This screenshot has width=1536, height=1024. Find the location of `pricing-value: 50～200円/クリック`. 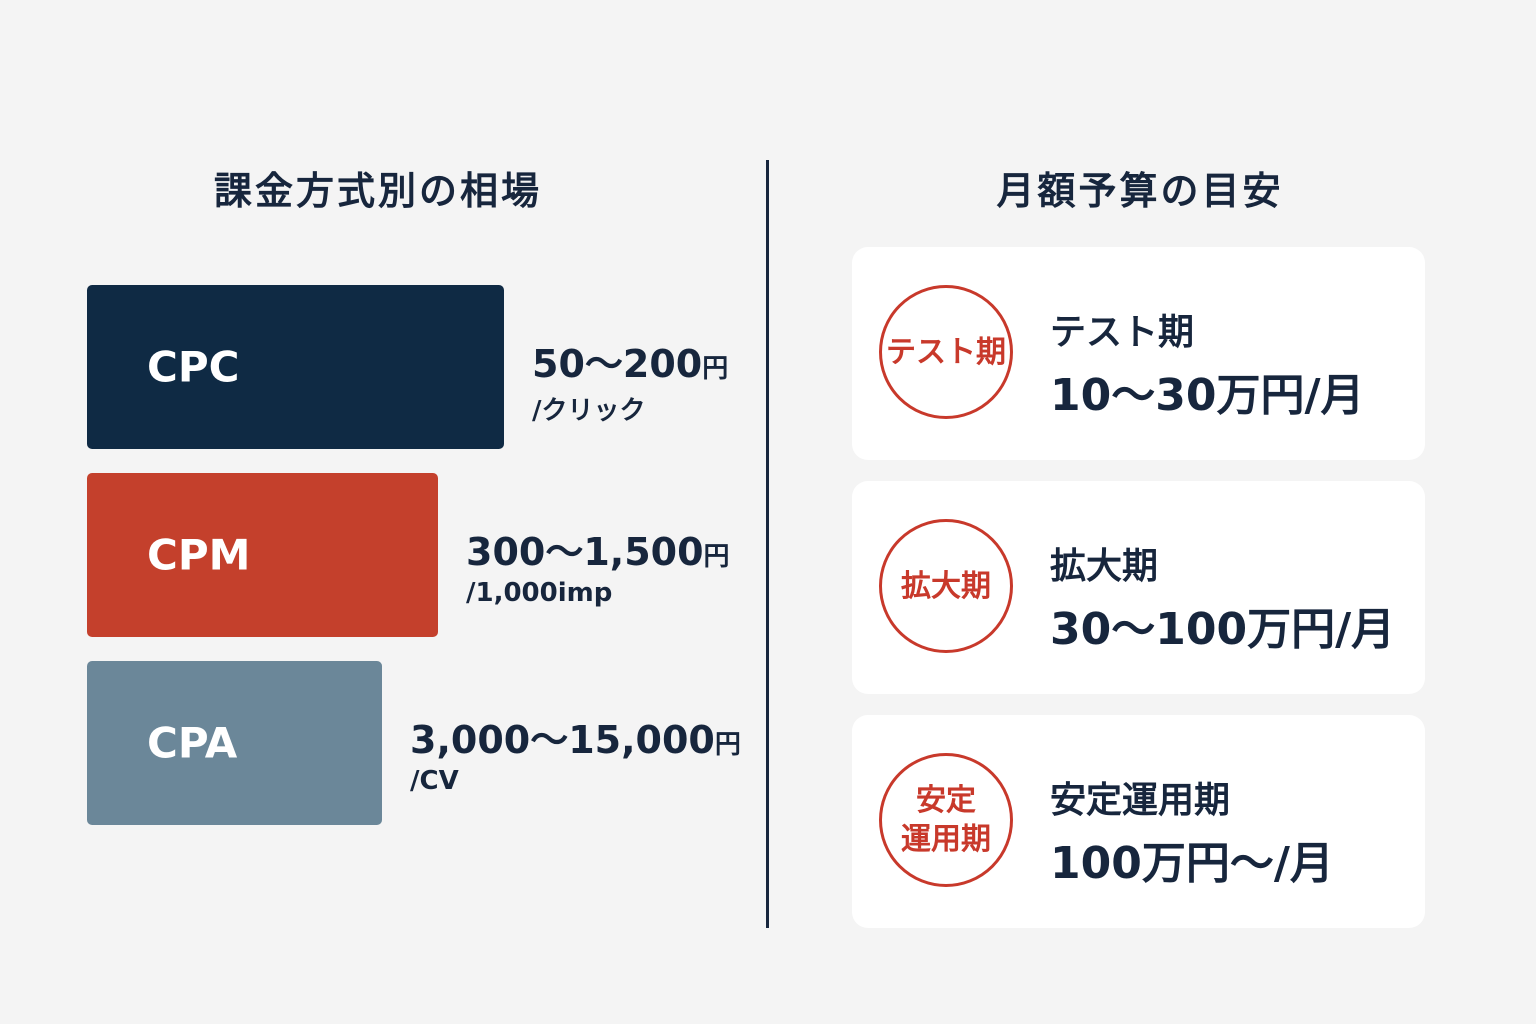

pricing-value: 50～200円/クリック is located at coordinates (630, 380).